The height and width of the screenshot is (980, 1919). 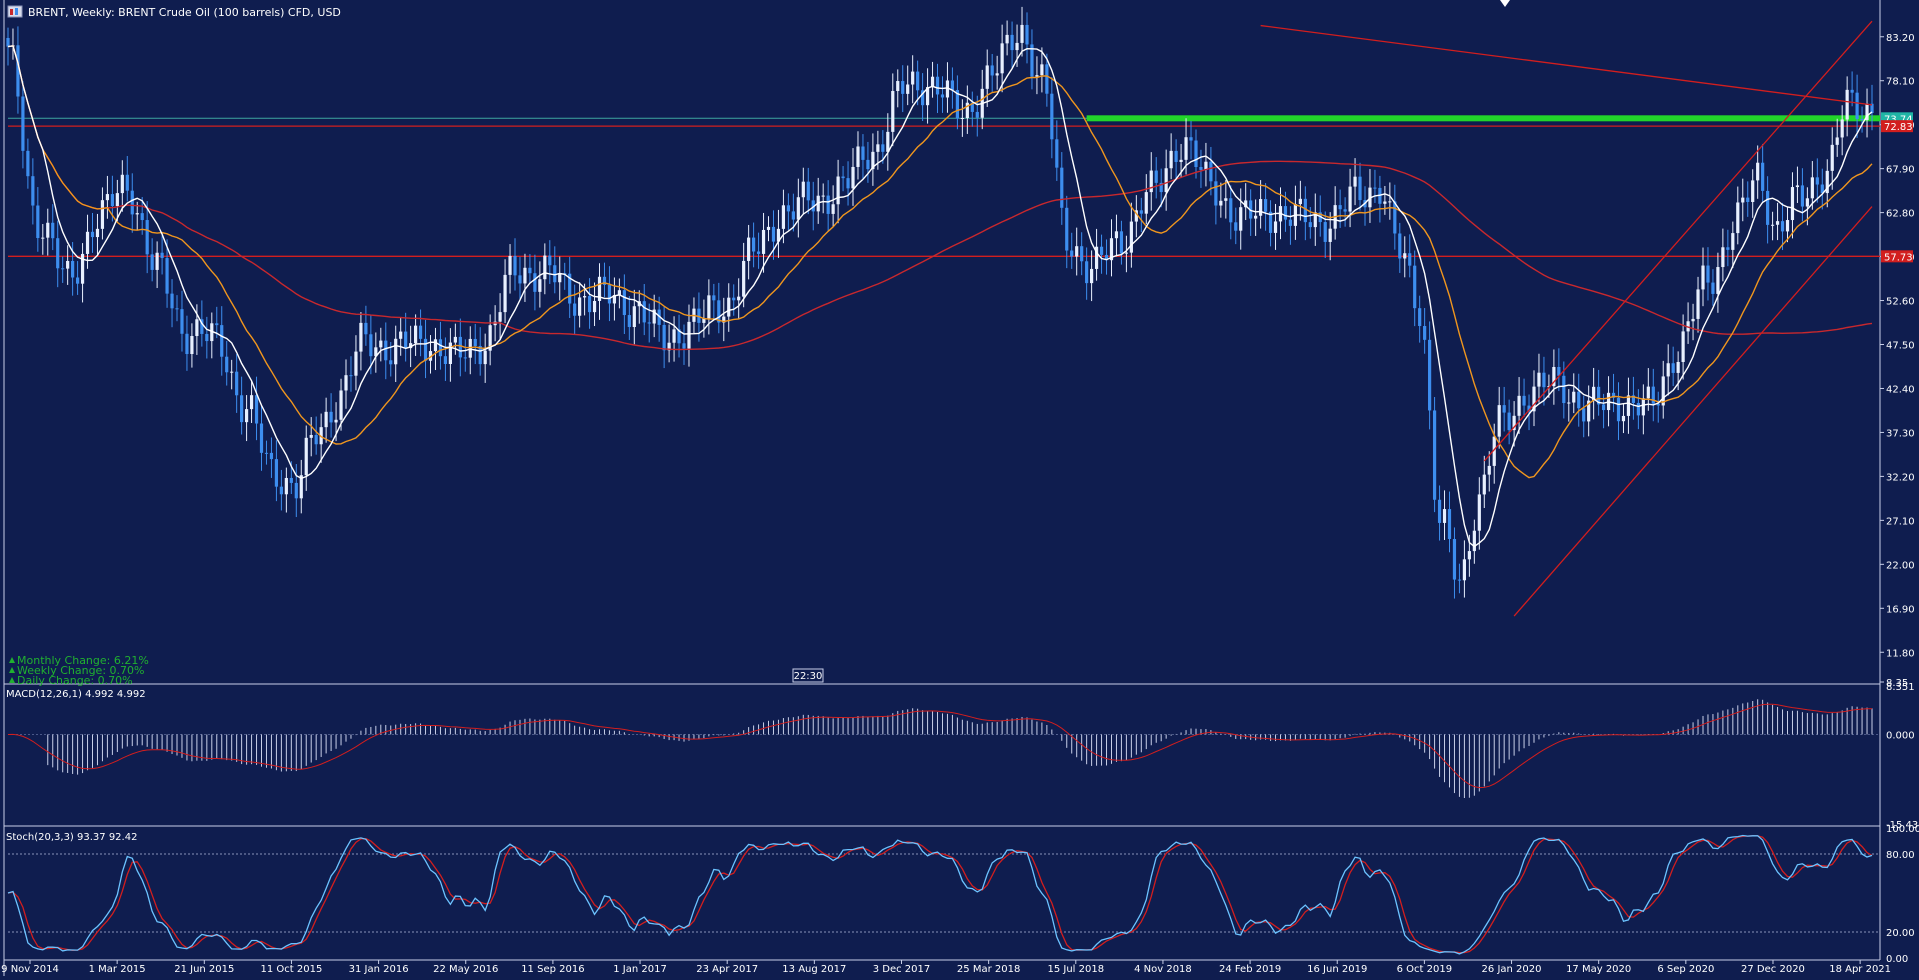 What do you see at coordinates (943, 894) in the screenshot?
I see `stochastic-lines` at bounding box center [943, 894].